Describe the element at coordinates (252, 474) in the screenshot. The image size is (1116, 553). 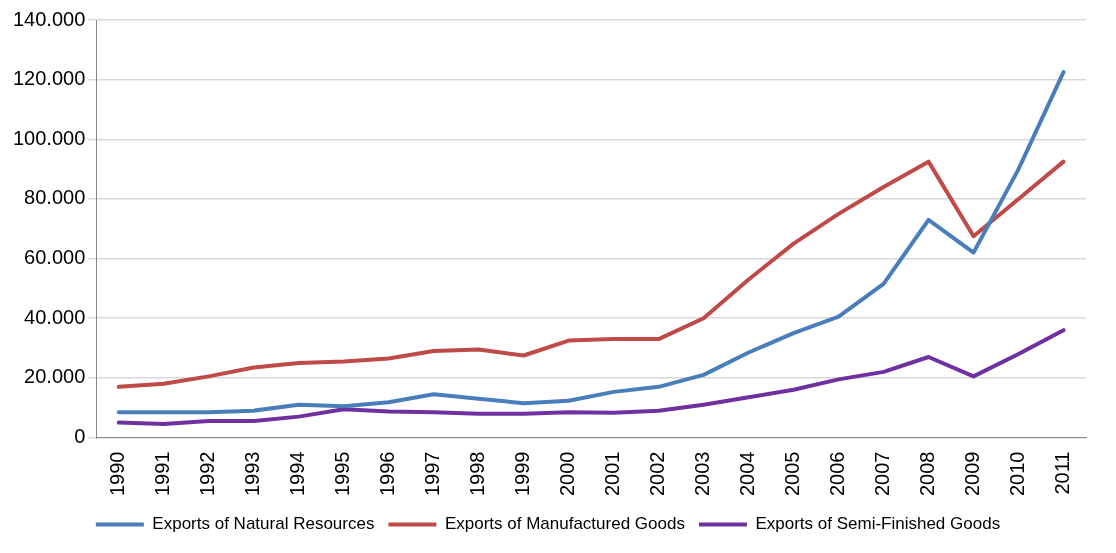
I see `x-tick-label: 1993` at that location.